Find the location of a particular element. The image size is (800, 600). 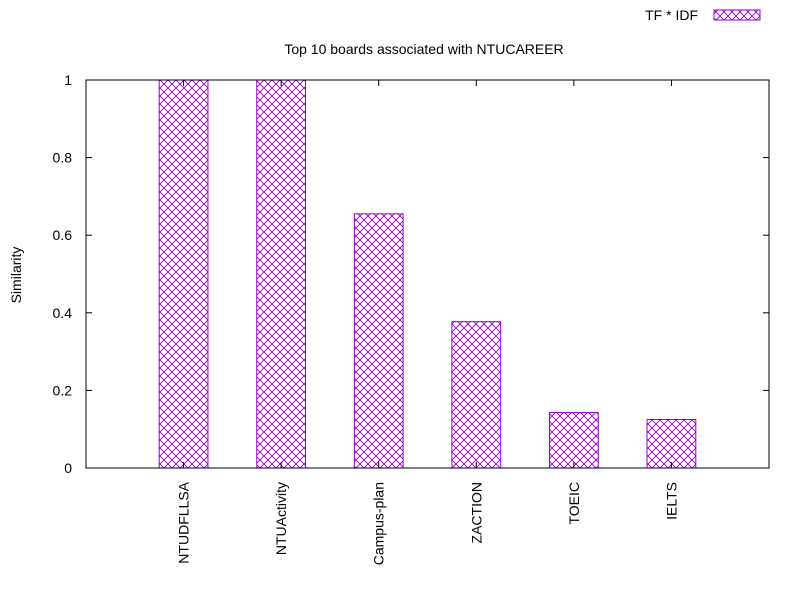

x-tick-label: Campus-plan is located at coordinates (379, 523).